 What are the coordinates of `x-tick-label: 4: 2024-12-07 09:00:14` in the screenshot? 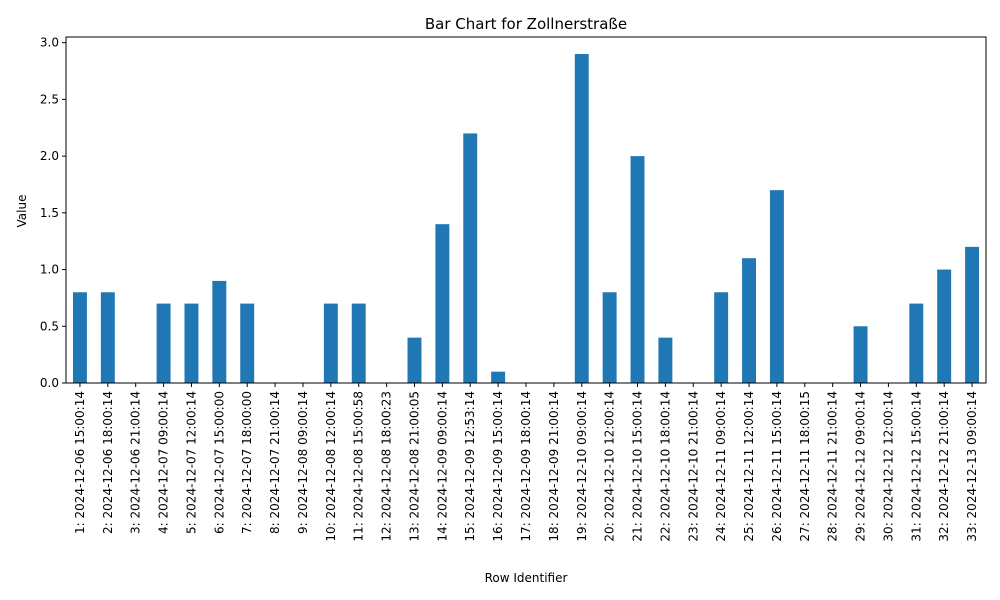 It's located at (164, 462).